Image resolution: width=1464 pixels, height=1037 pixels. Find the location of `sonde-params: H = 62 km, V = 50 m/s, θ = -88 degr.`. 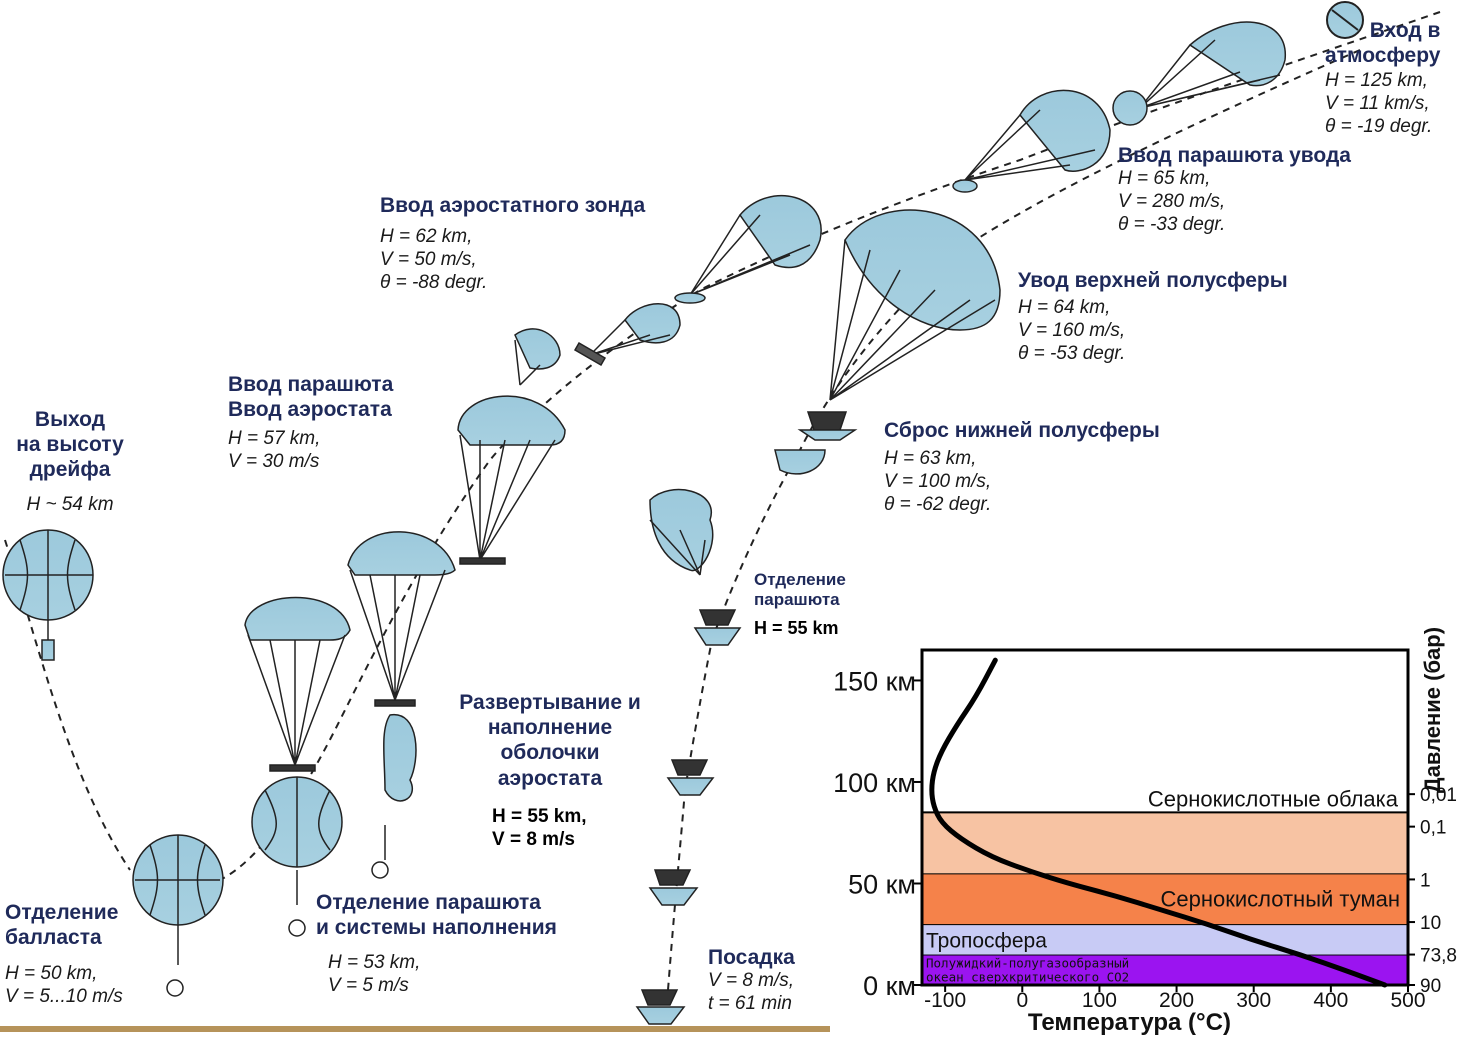

sonde-params: H = 62 km, V = 50 m/s, θ = -88 degr. is located at coordinates (434, 259).